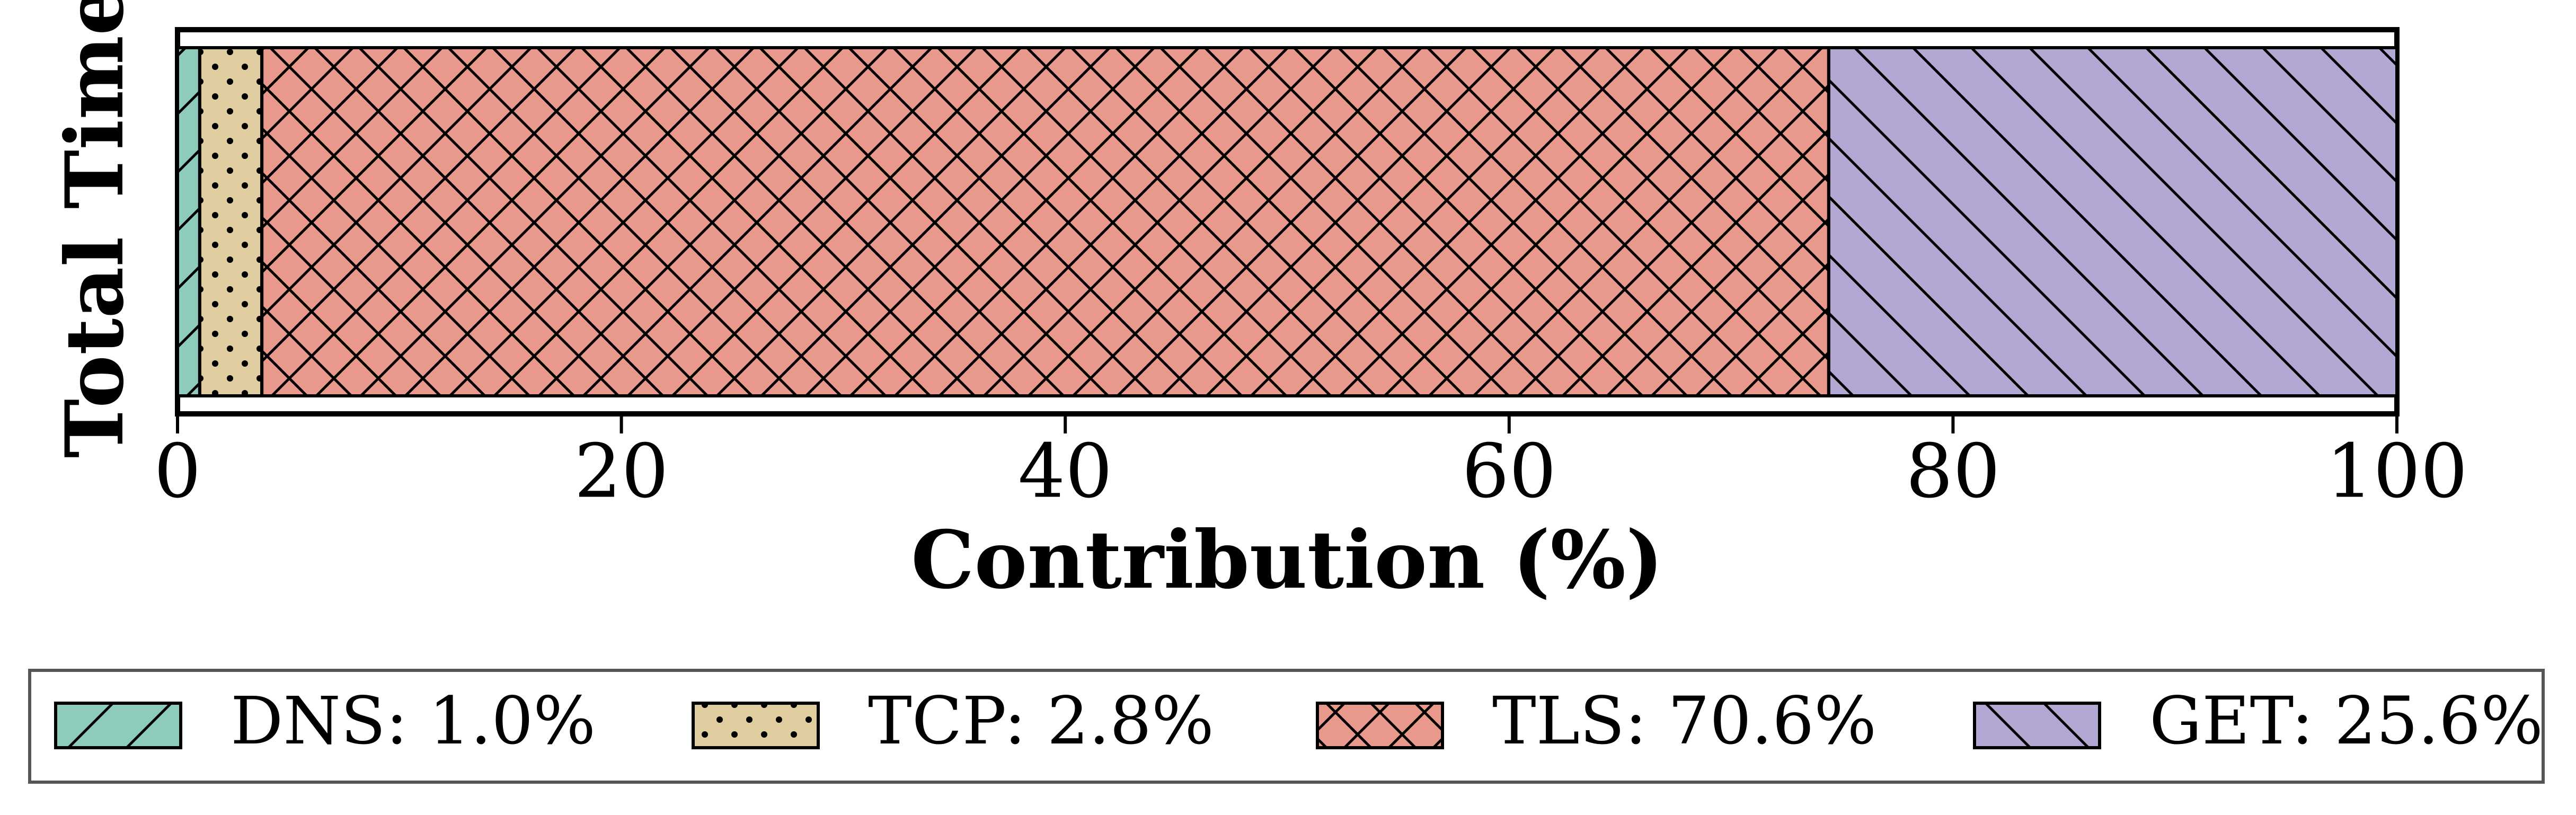 This screenshot has height=815, width=2576. I want to click on x-tick-label: 20, so click(621, 472).